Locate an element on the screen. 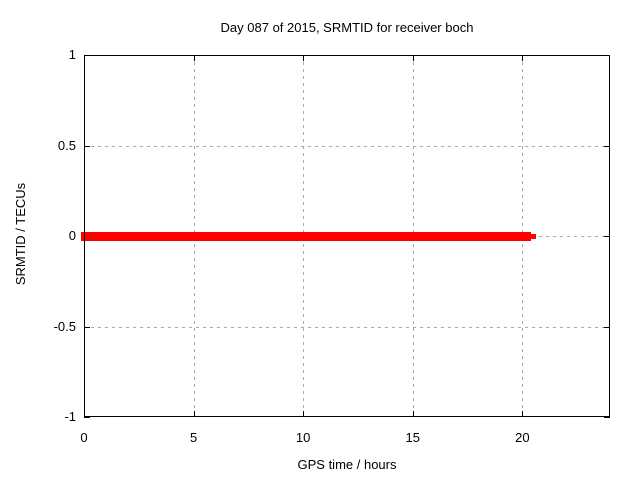  tick-mark-left is located at coordinates (87, 417).